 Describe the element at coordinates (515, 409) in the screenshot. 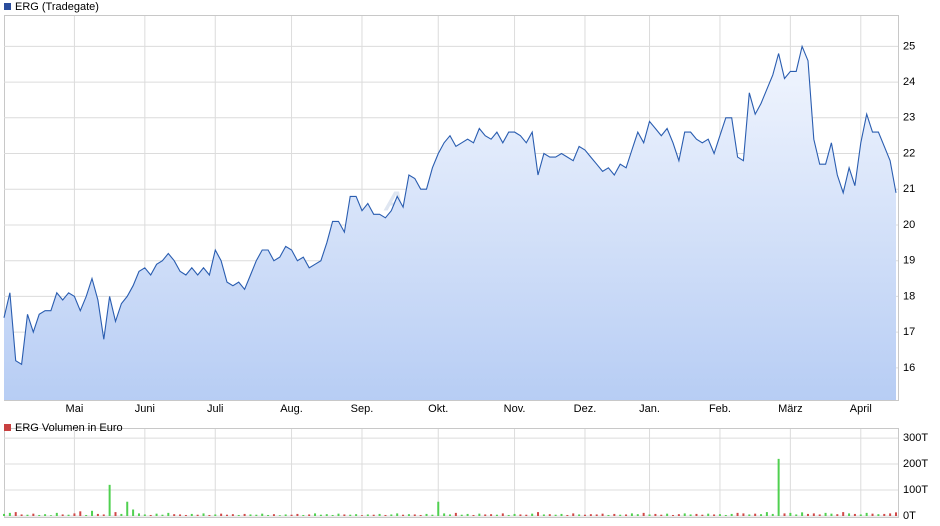

I see `x-tick-label: Nov.` at that location.